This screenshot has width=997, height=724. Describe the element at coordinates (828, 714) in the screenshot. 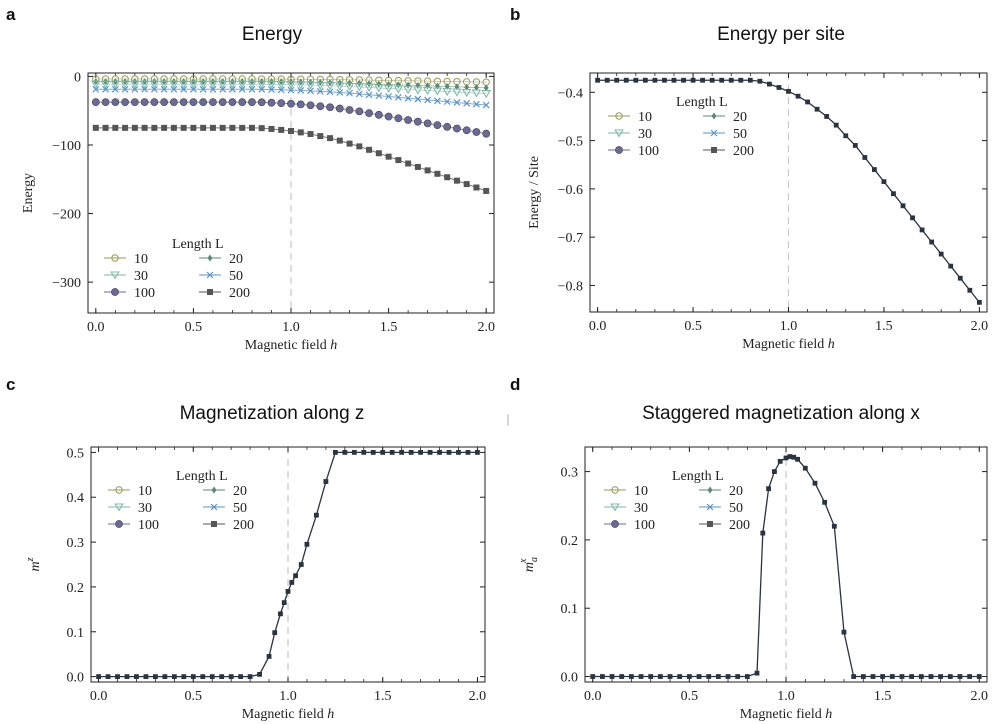

I see `x-axis-label-var: h` at that location.